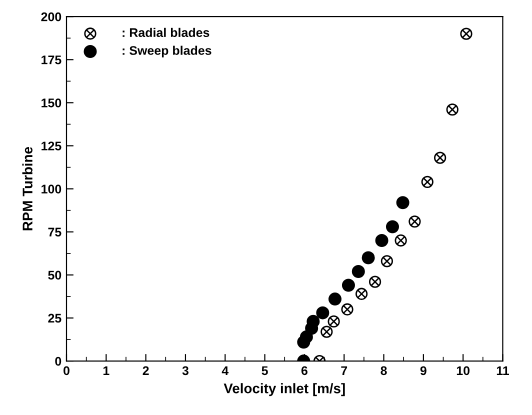 The width and height of the screenshot is (532, 415). I want to click on y-axis-title: RPM Turbine, so click(27, 188).